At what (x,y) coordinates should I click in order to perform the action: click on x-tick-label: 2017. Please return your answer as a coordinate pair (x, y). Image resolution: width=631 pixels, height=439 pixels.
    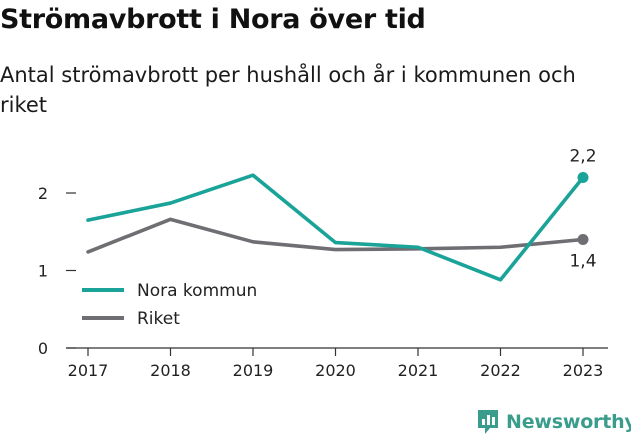
    Looking at the image, I should click on (88, 370).